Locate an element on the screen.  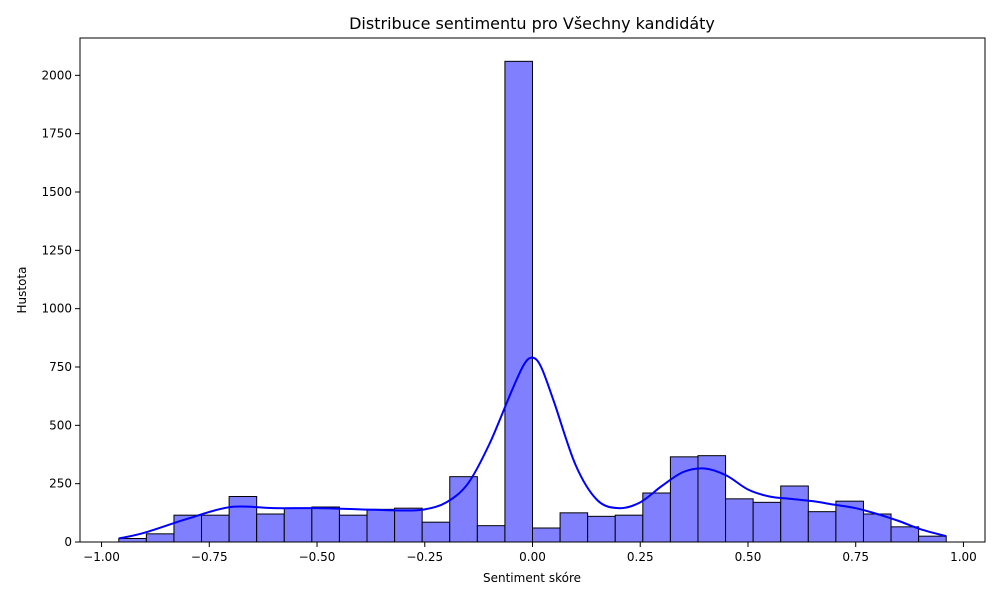
y-axis-label: Hustota is located at coordinates (22, 290).